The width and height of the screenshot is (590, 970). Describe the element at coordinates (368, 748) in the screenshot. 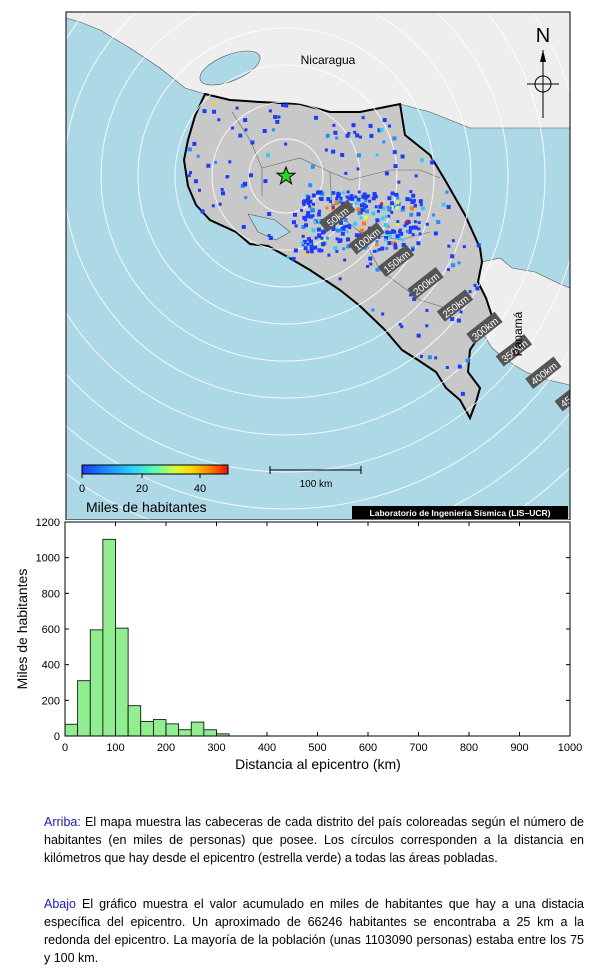

I see `x-tick-label: 600` at that location.